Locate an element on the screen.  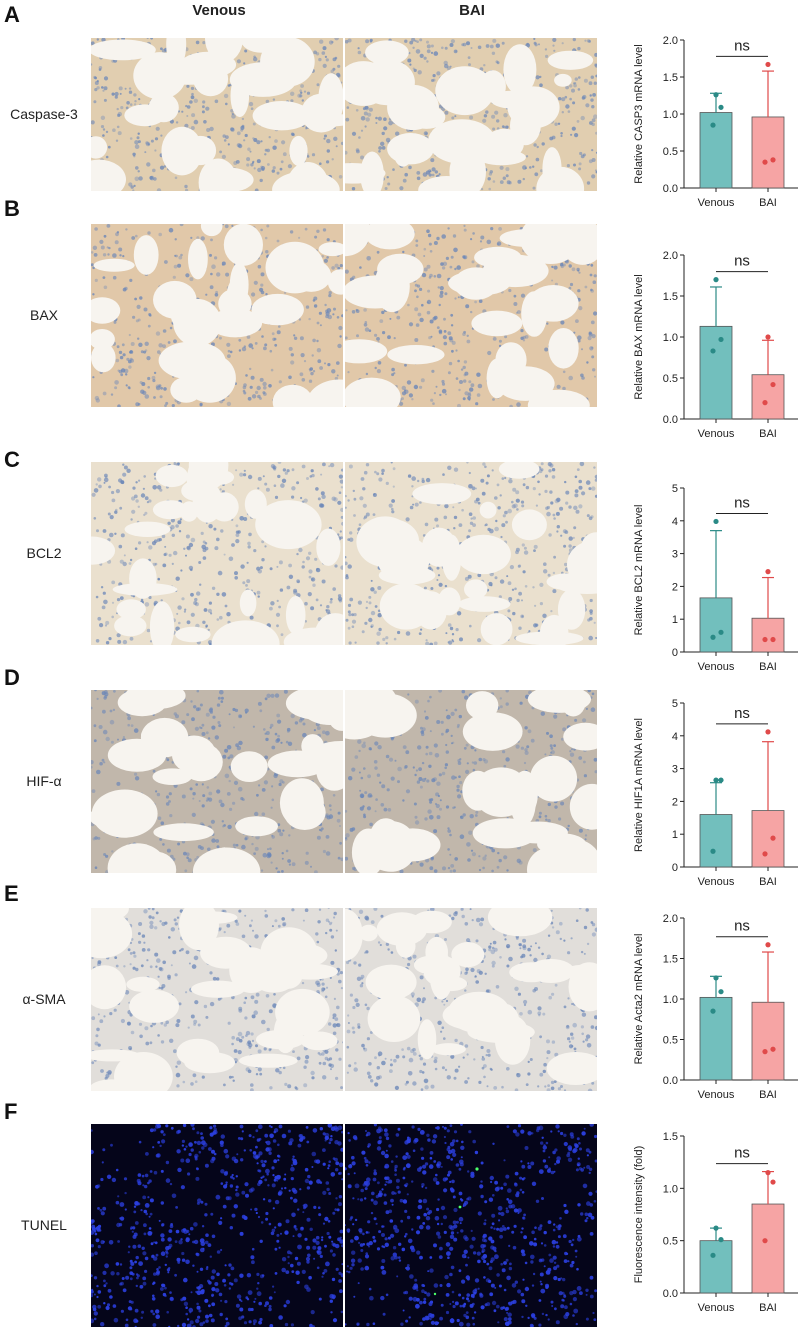
panel-letter: E is located at coordinates (11, 893).